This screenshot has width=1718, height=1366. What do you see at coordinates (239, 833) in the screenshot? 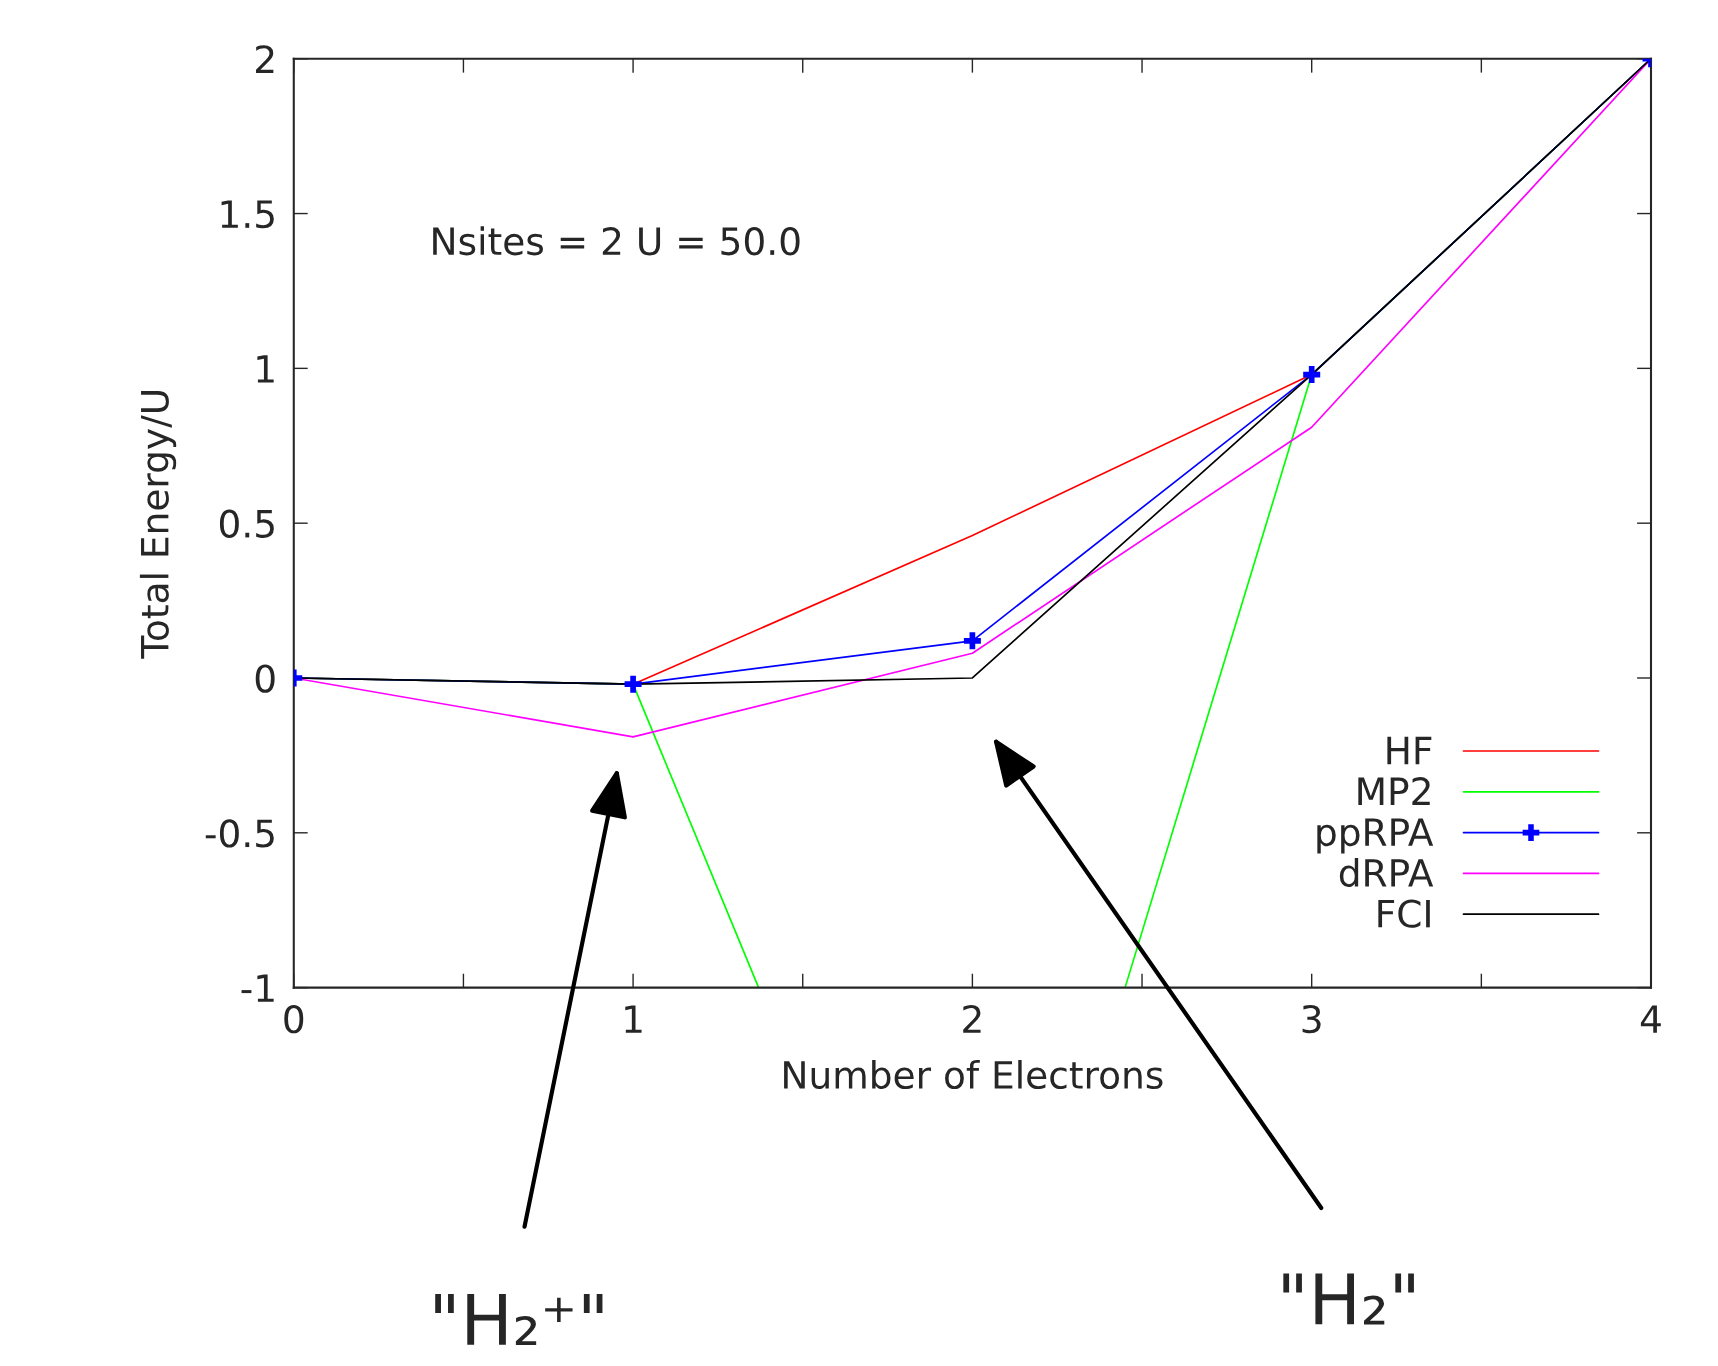
I see `y-tick-label: -0.5` at bounding box center [239, 833].